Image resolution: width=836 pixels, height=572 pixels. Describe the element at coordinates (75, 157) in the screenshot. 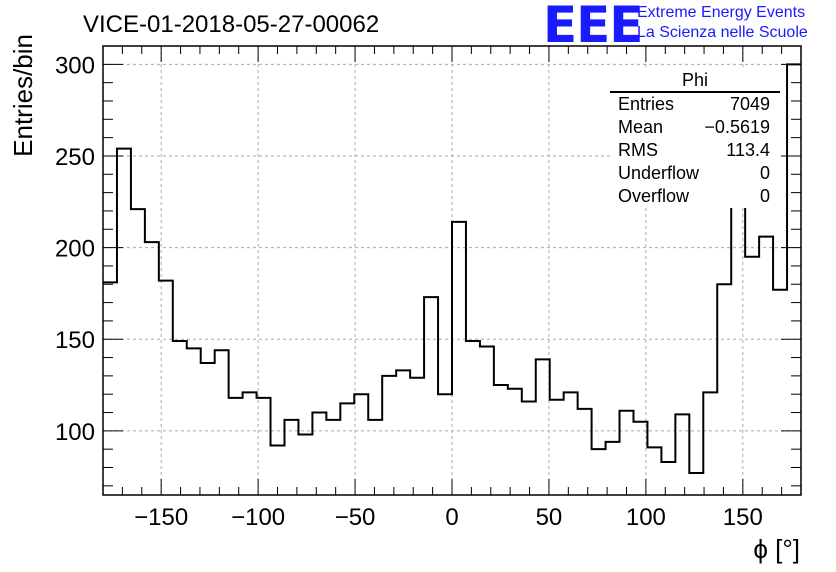

I see `y-tick-label: 250` at that location.